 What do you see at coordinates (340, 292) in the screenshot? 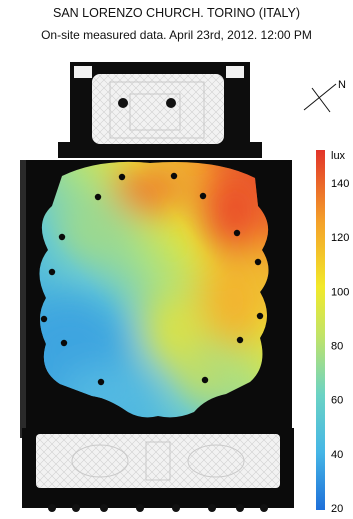
I see `colorbar-tick-label: 100` at bounding box center [340, 292].